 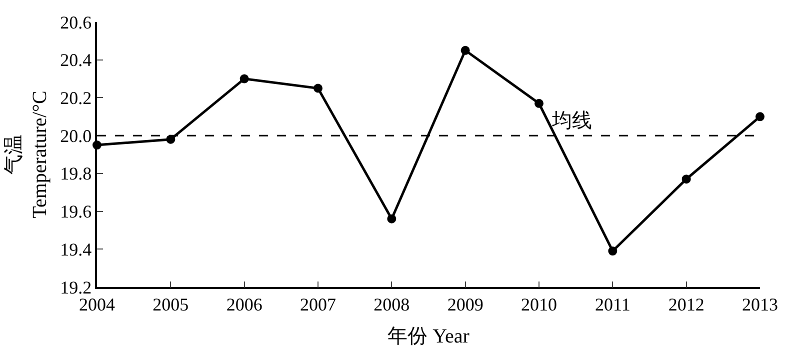 I want to click on x-tick-label: 2013, so click(x=760, y=304).